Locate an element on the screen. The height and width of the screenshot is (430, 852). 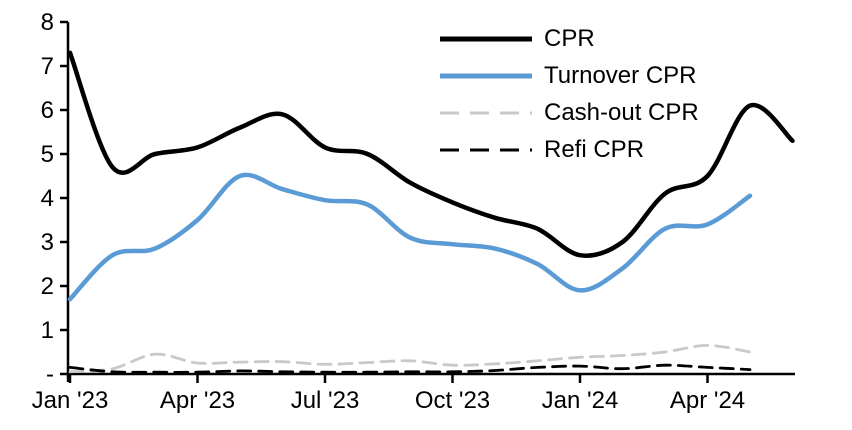
legend: CPR Turnover CPR Cash-out CPR Refi CPR is located at coordinates (568, 94).